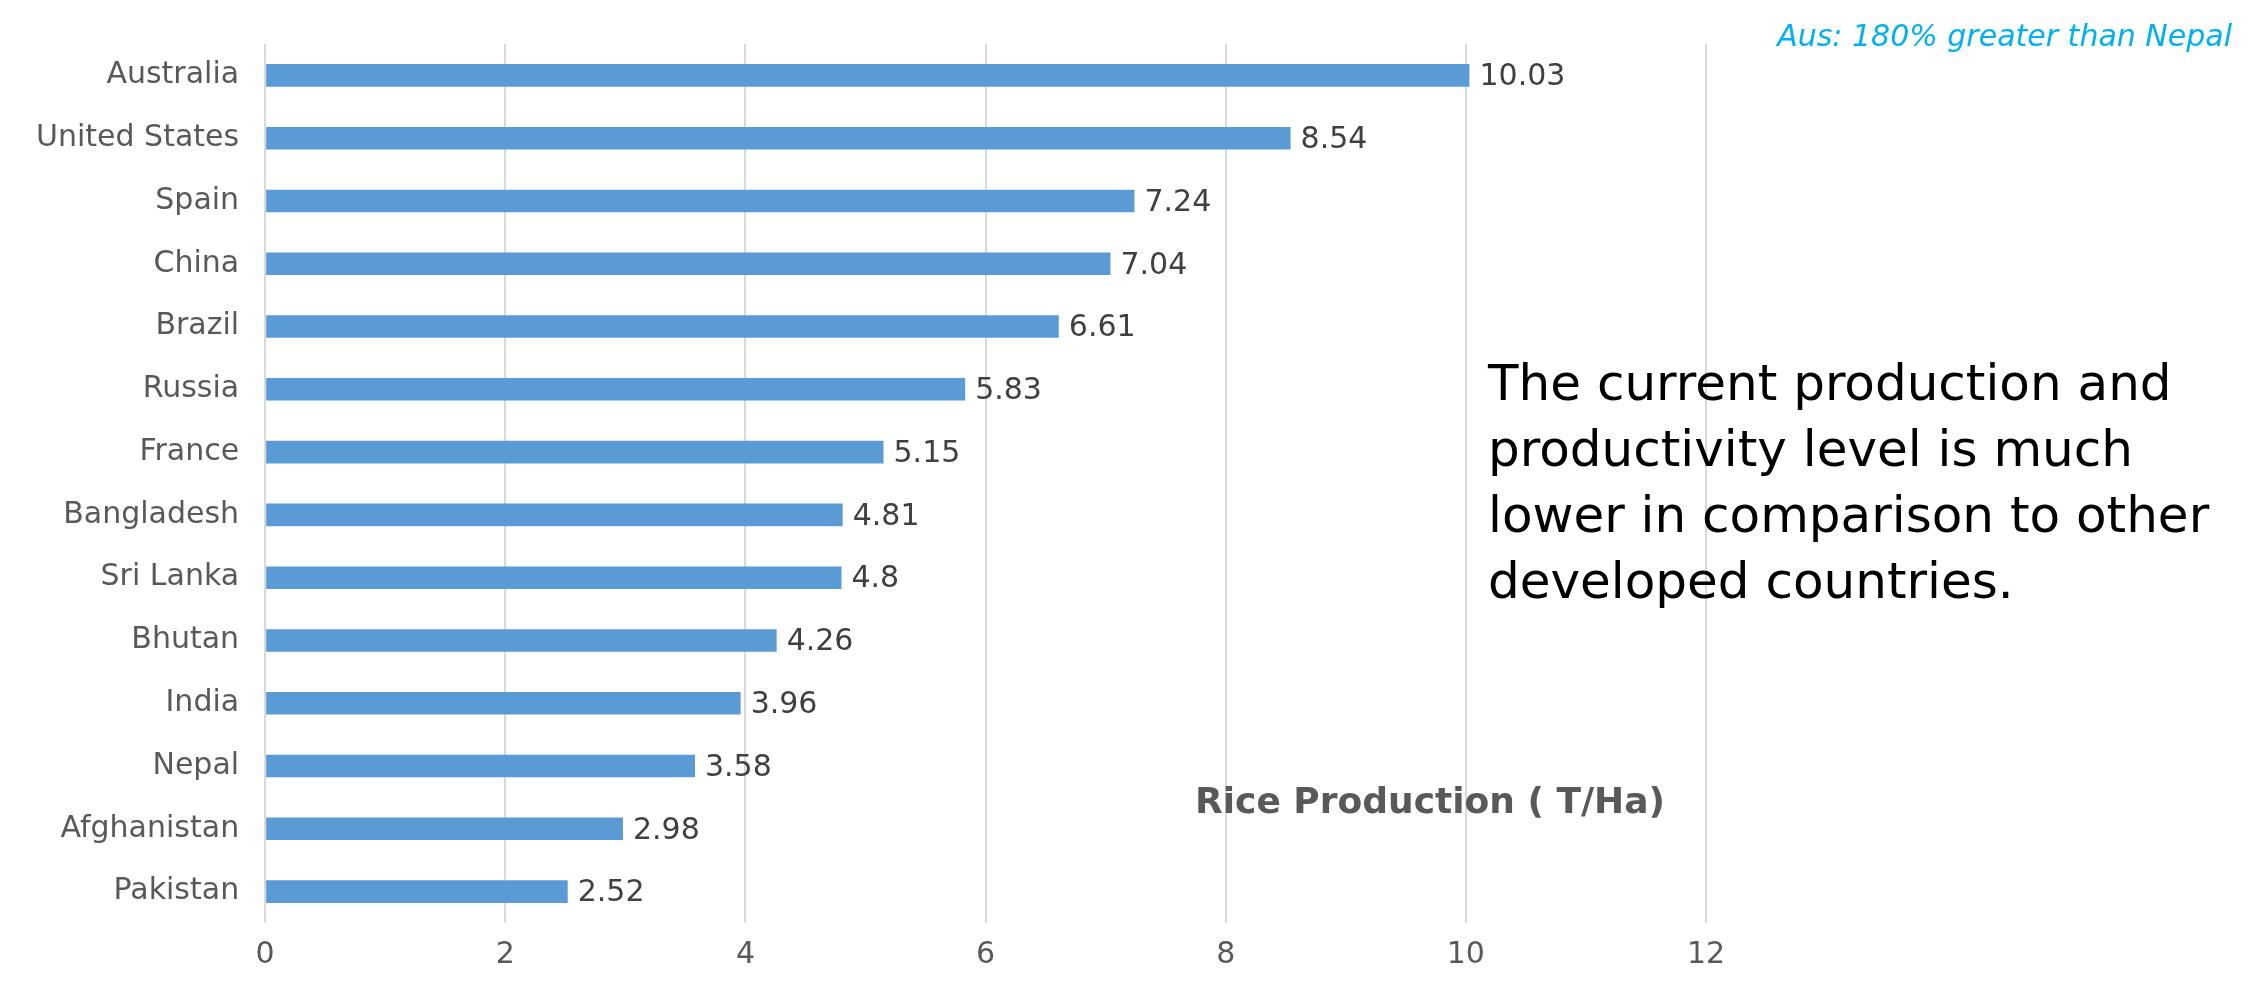 The width and height of the screenshot is (2267, 995). I want to click on y-tick-label: Bangladesh, so click(151, 512).